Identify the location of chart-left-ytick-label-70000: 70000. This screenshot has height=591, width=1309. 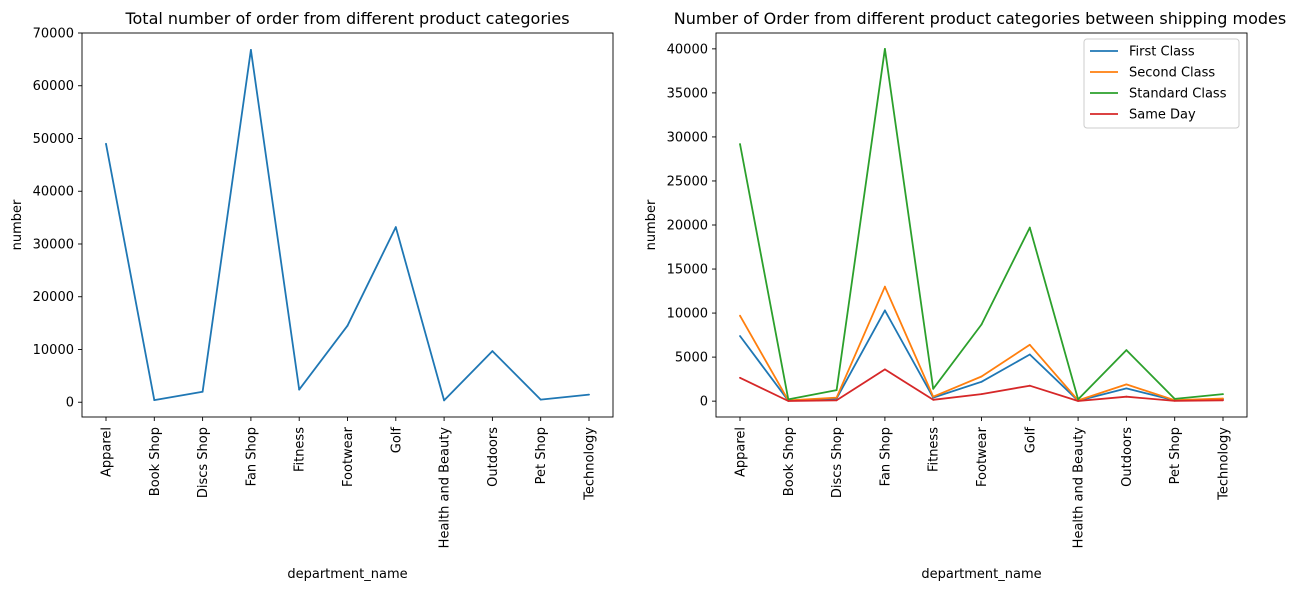
(53, 34).